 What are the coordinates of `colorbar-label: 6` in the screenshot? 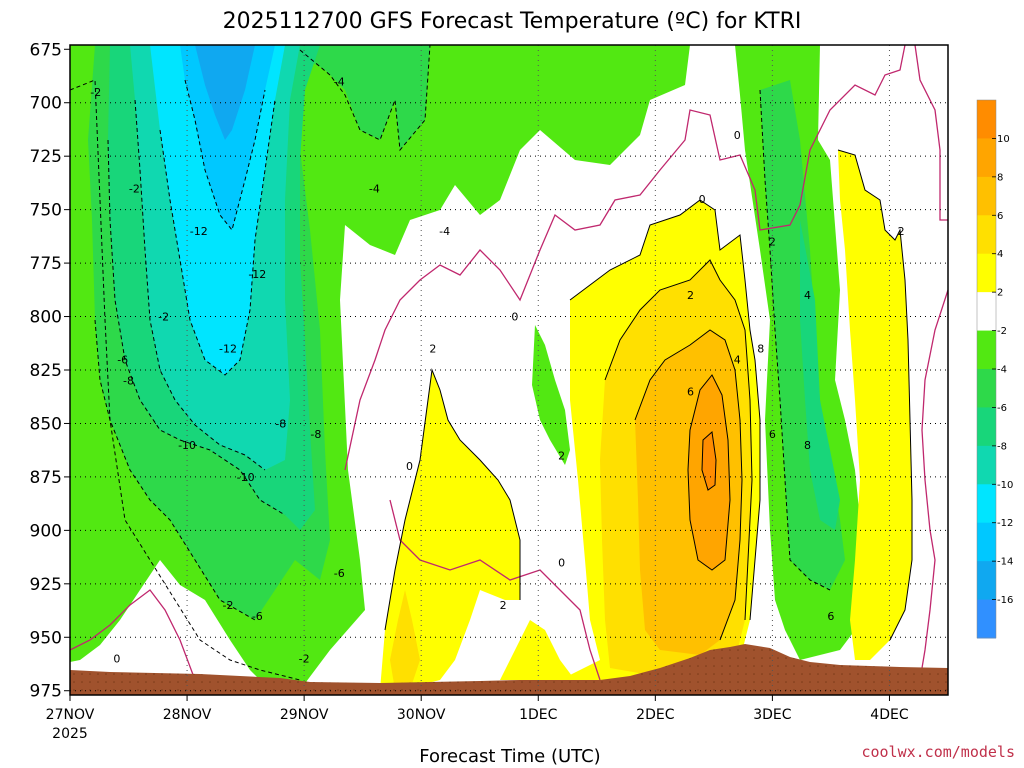 It's located at (1000, 216).